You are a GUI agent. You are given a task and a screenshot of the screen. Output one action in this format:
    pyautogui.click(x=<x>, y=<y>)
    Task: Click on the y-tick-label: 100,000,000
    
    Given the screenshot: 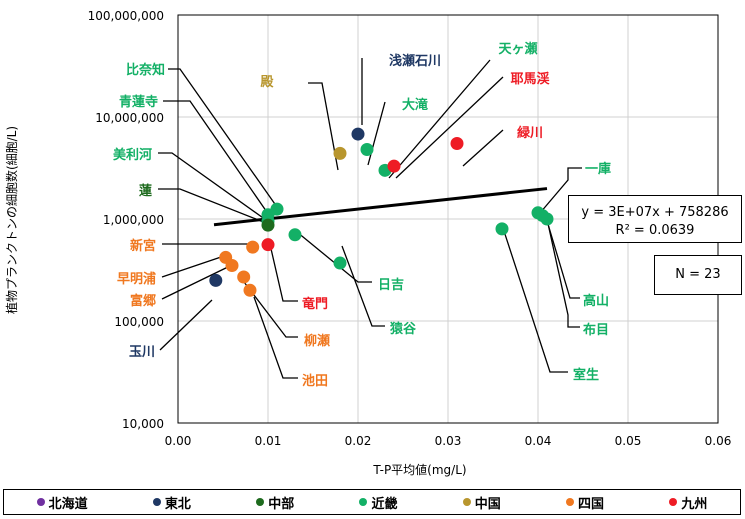 What is the action you would take?
    pyautogui.click(x=126, y=16)
    